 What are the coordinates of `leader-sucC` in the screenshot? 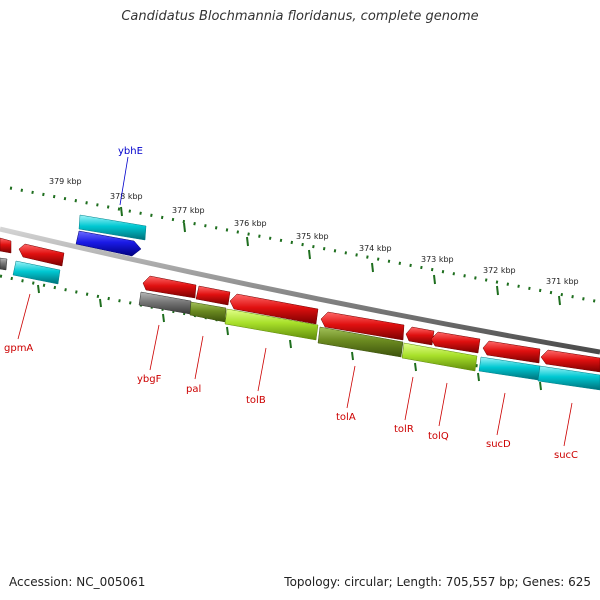 It's located at (568, 424).